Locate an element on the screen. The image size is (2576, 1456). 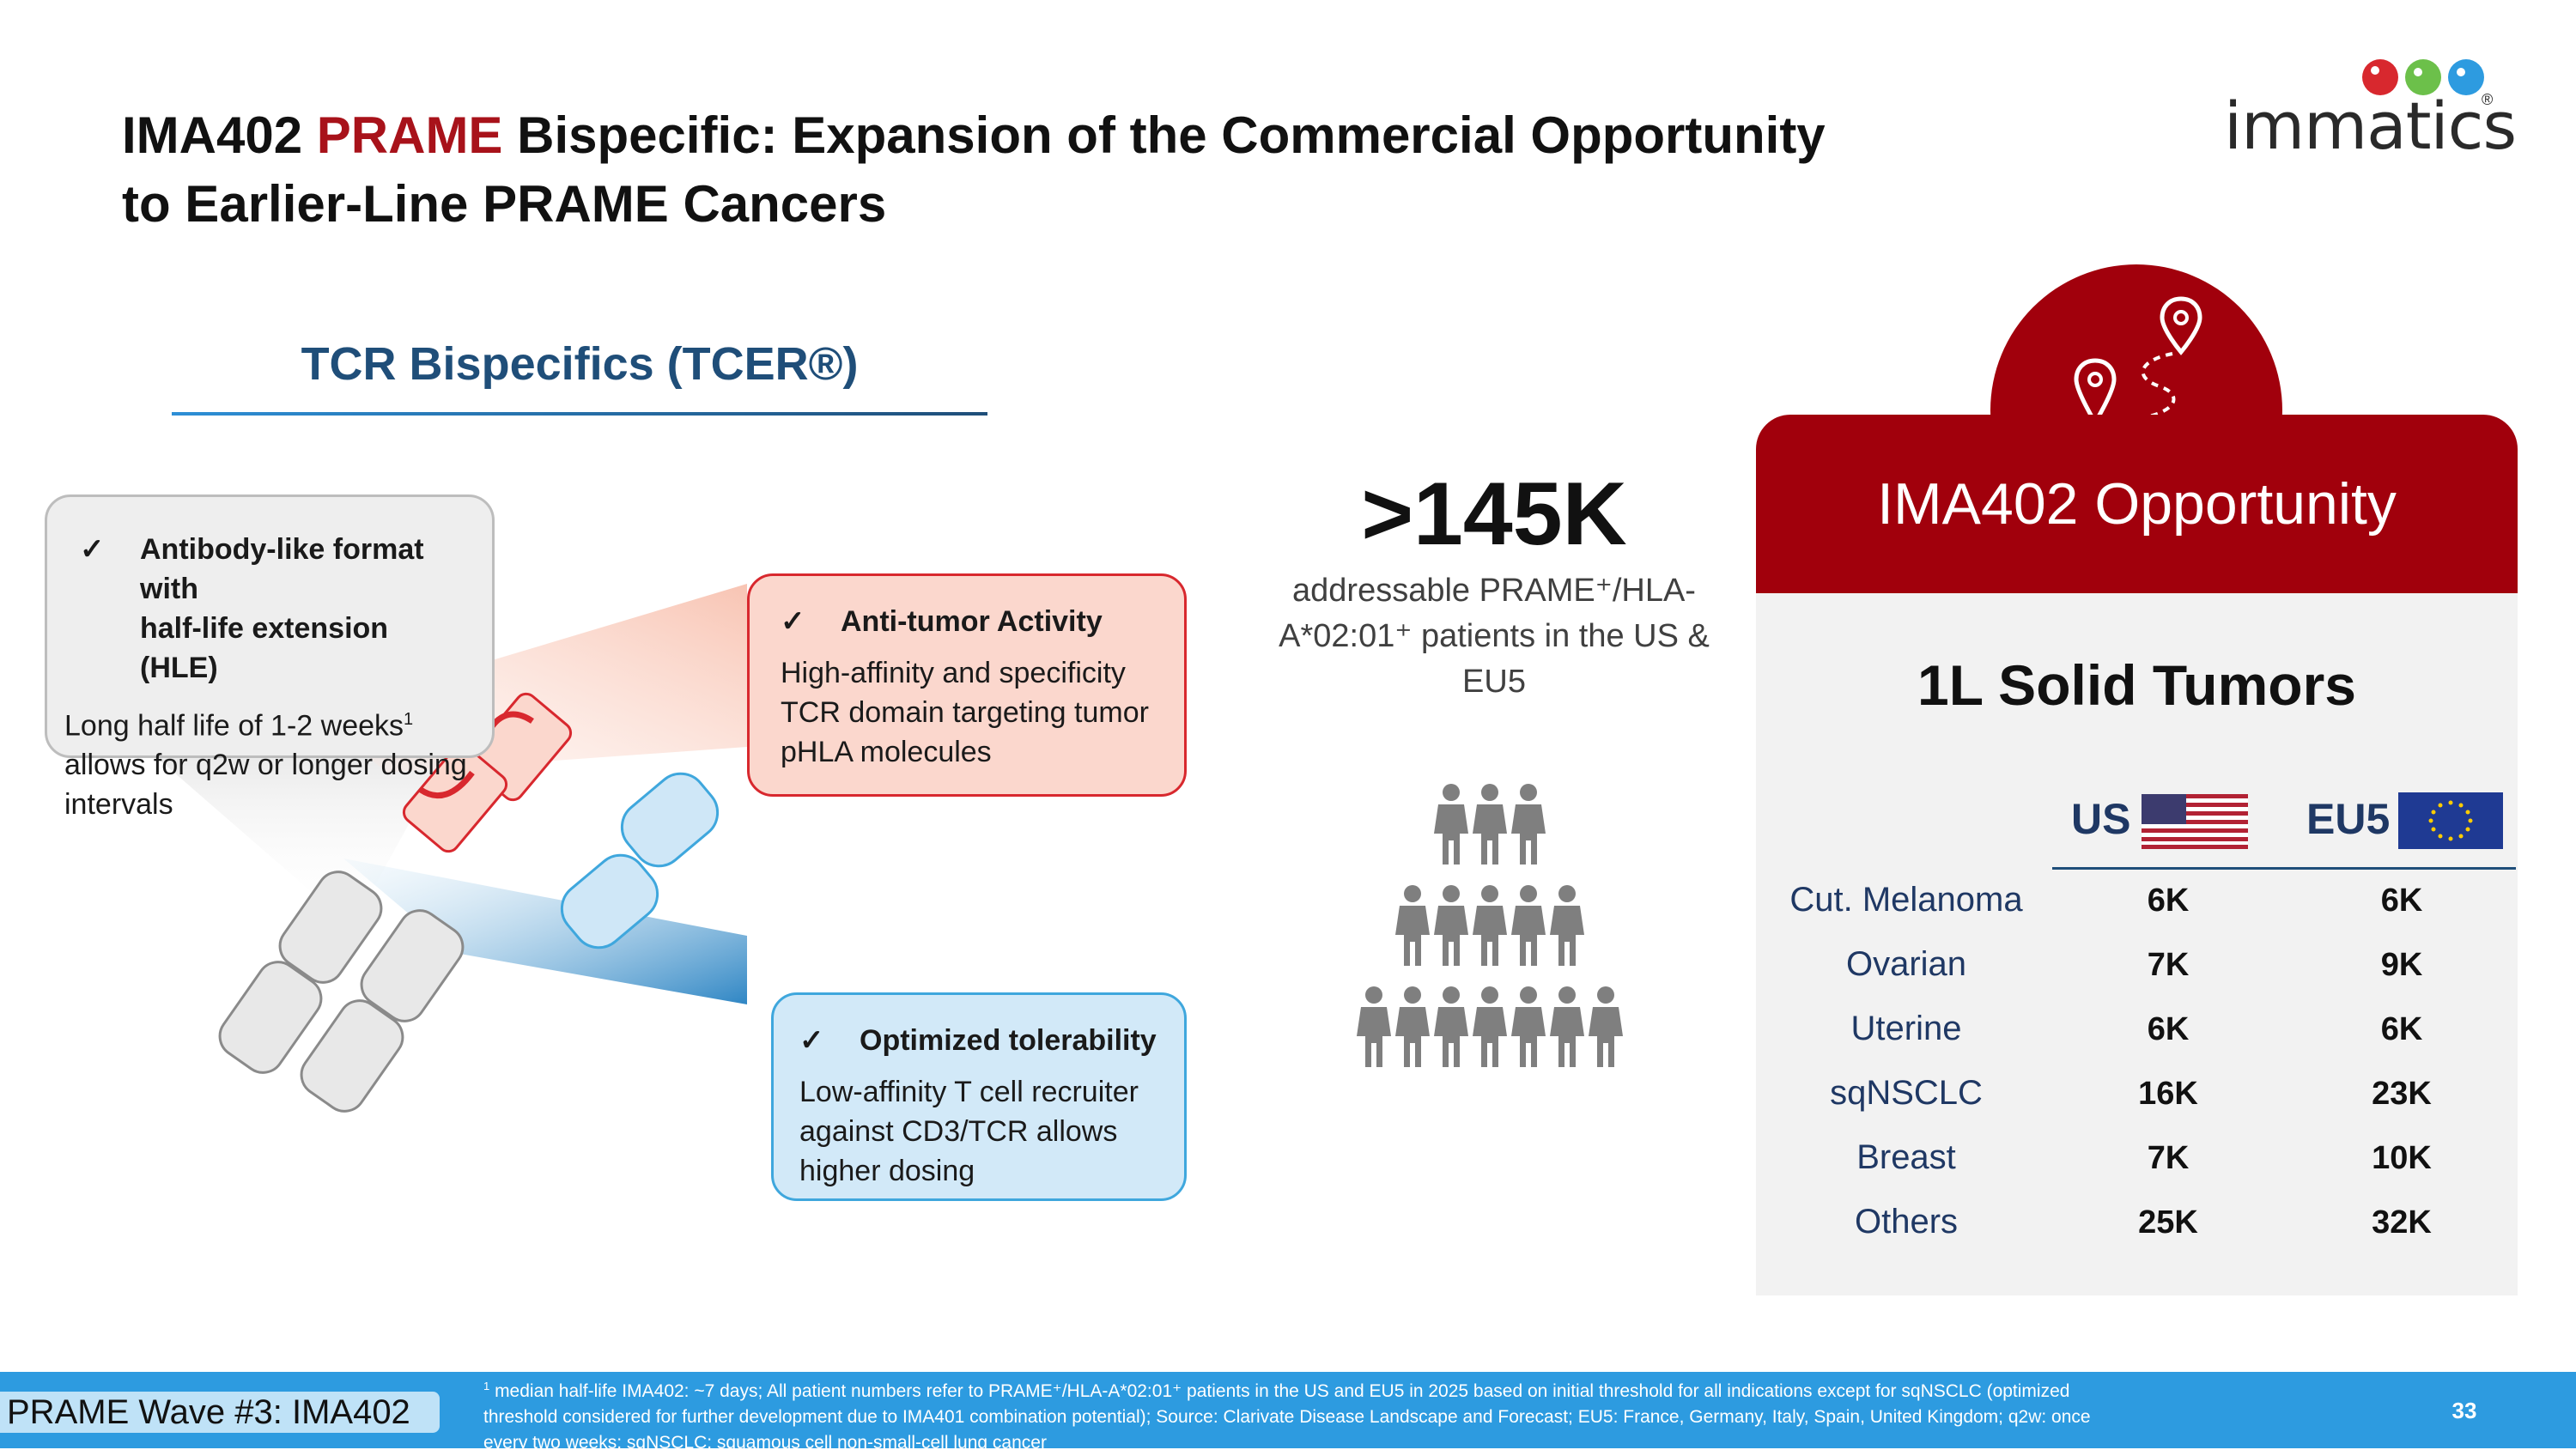
opportunity-header is located at coordinates (2137, 504).